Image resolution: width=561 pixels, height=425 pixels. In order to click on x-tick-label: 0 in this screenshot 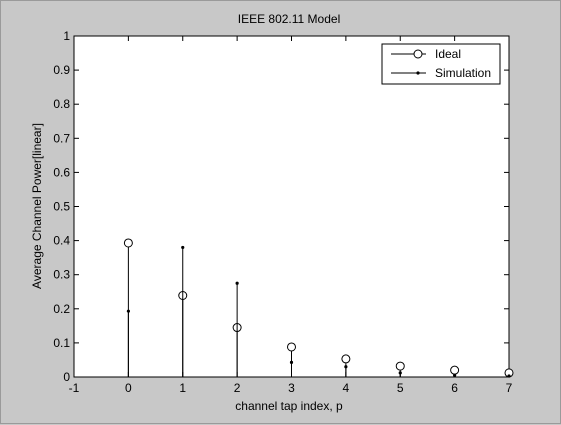, I will do `click(128, 388)`.